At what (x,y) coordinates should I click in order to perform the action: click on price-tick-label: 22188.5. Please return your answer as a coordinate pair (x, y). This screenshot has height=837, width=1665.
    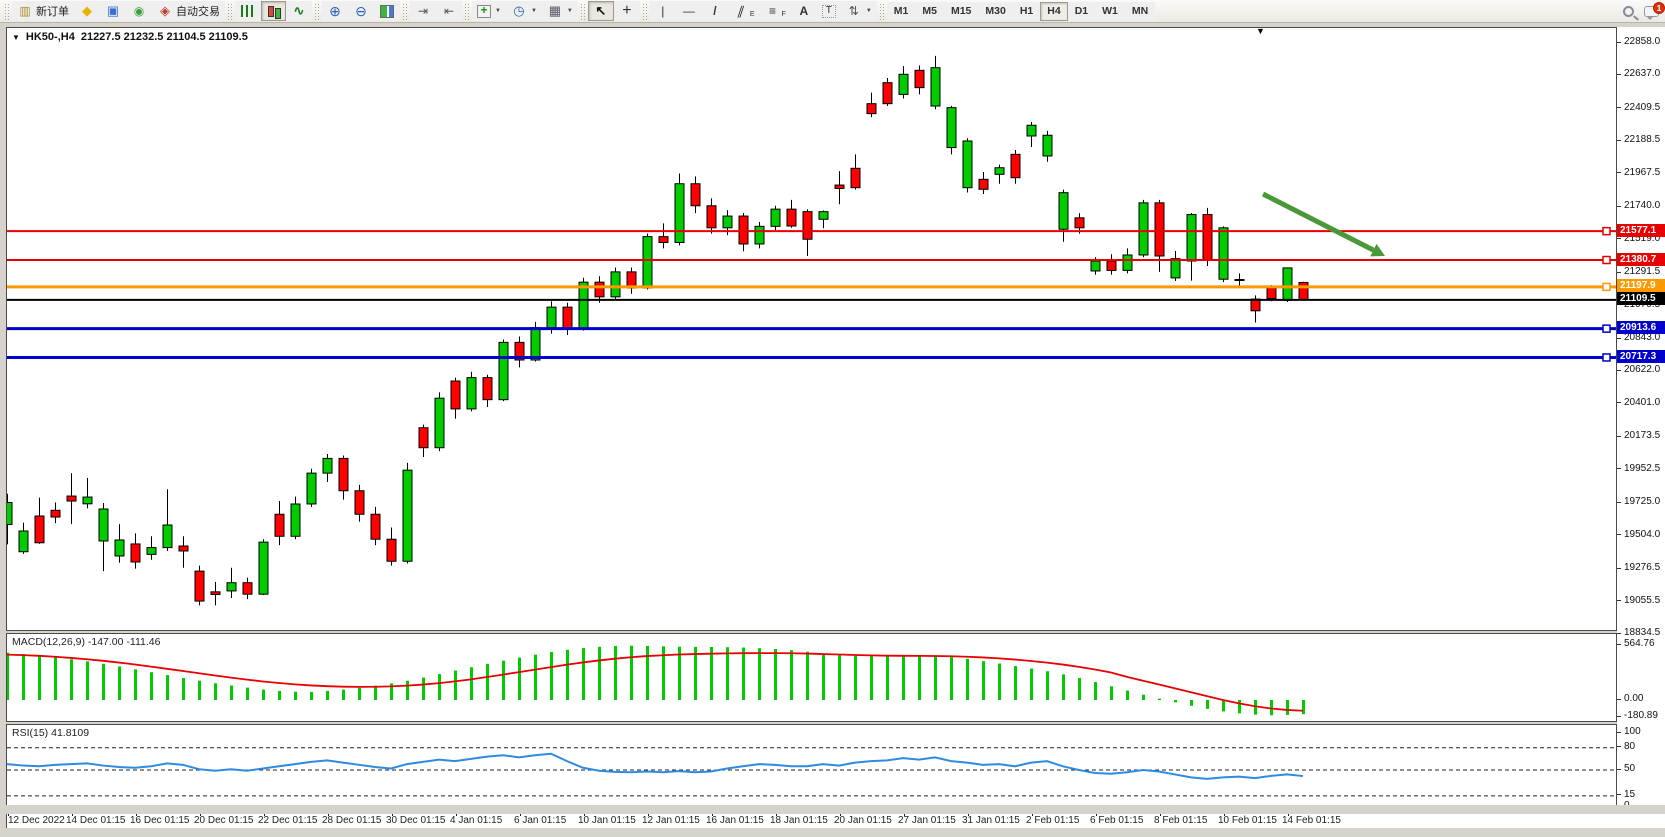
    Looking at the image, I should click on (1642, 140).